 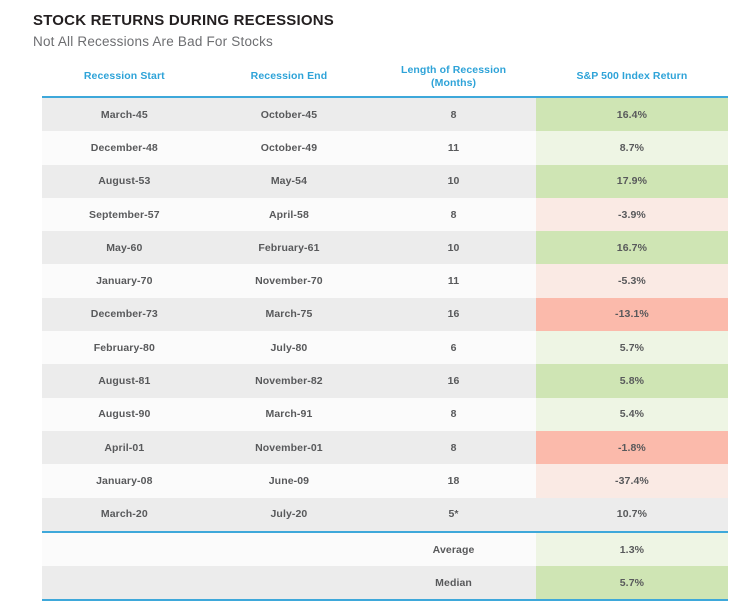 I want to click on cell-recession-start: December-48, so click(x=124, y=147).